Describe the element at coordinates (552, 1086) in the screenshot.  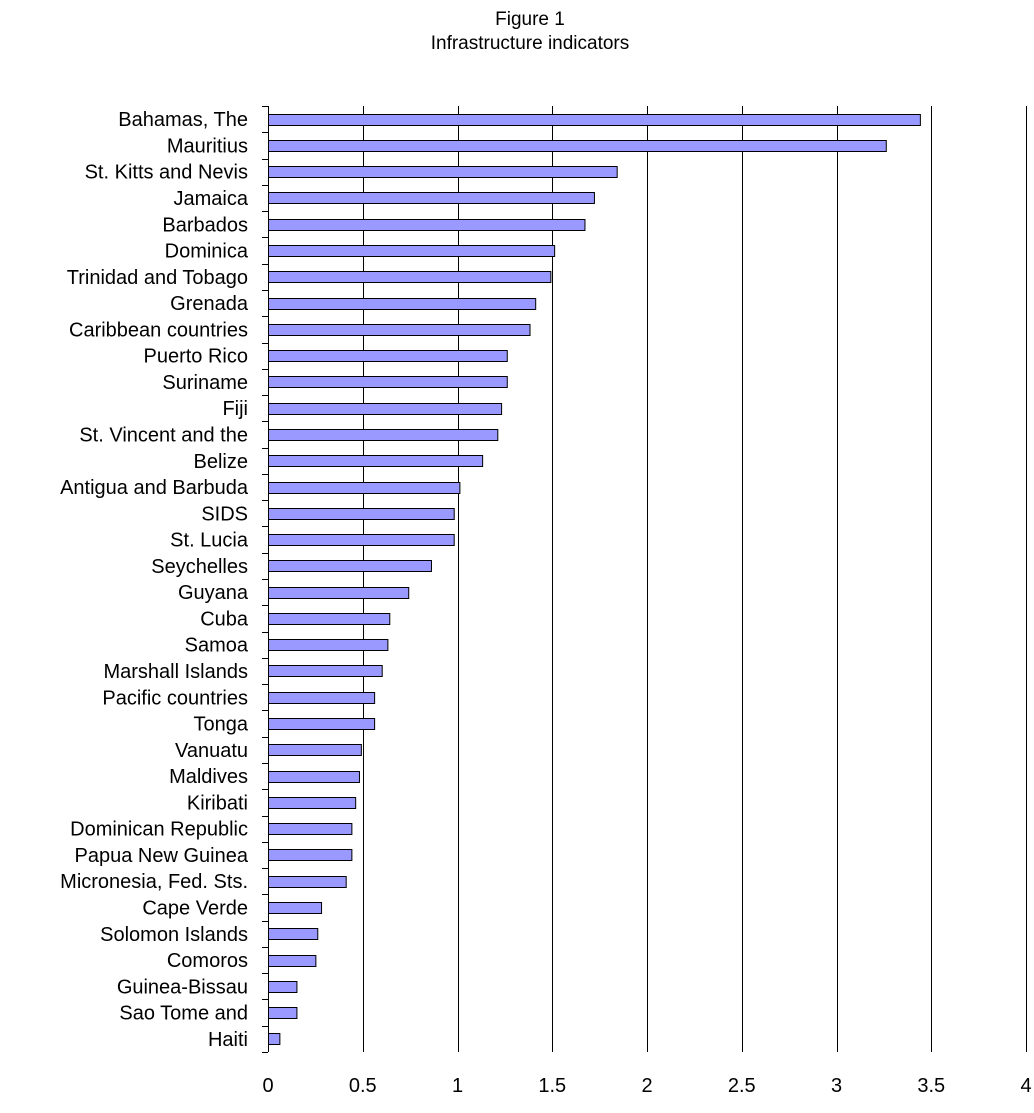
I see `x-tick-label: 1.5` at that location.